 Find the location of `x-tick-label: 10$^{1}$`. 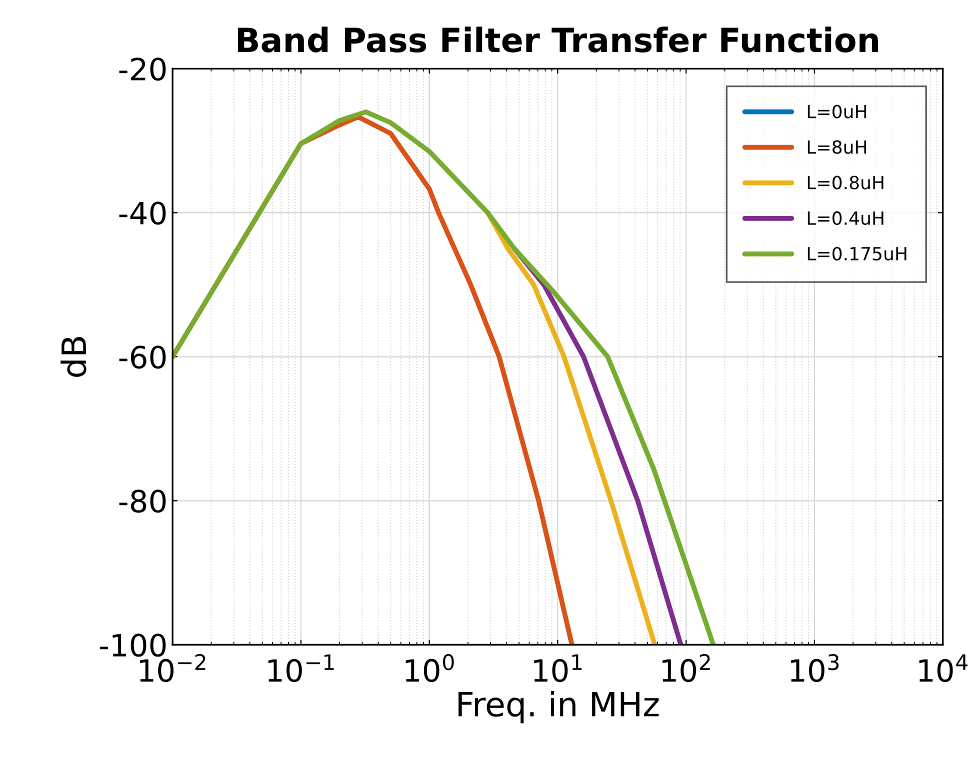

x-tick-label: 10$^{1}$ is located at coordinates (558, 668).